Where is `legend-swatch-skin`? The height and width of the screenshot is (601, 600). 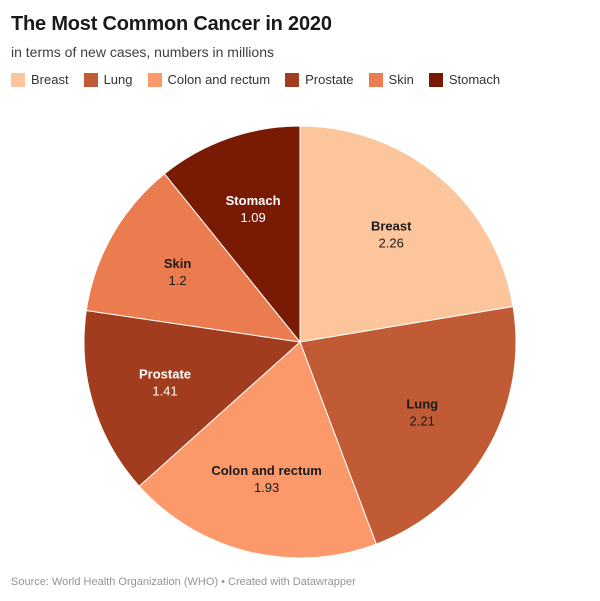
legend-swatch-skin is located at coordinates (375, 79).